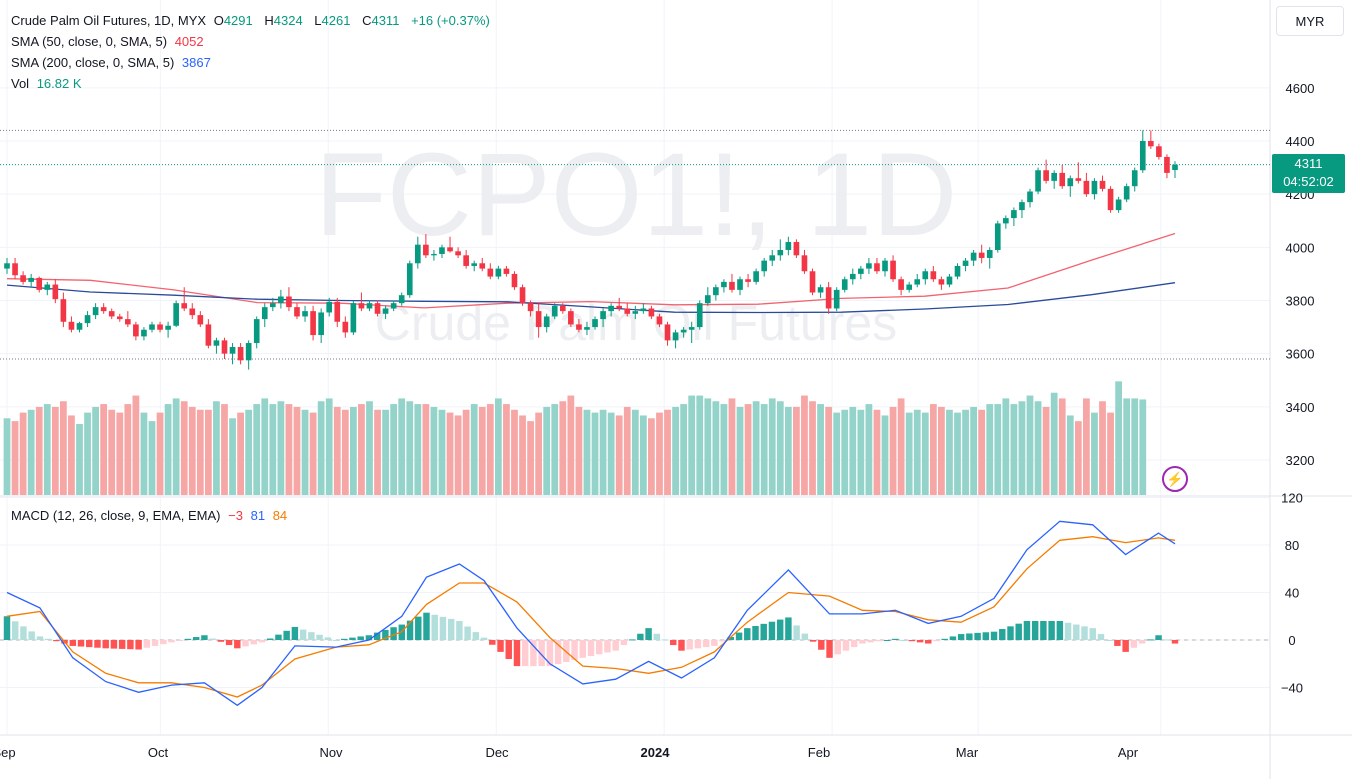 Image resolution: width=1352 pixels, height=779 pixels. What do you see at coordinates (636, 323) in the screenshot?
I see `watermark-name: Crude Palm Oil Futures` at bounding box center [636, 323].